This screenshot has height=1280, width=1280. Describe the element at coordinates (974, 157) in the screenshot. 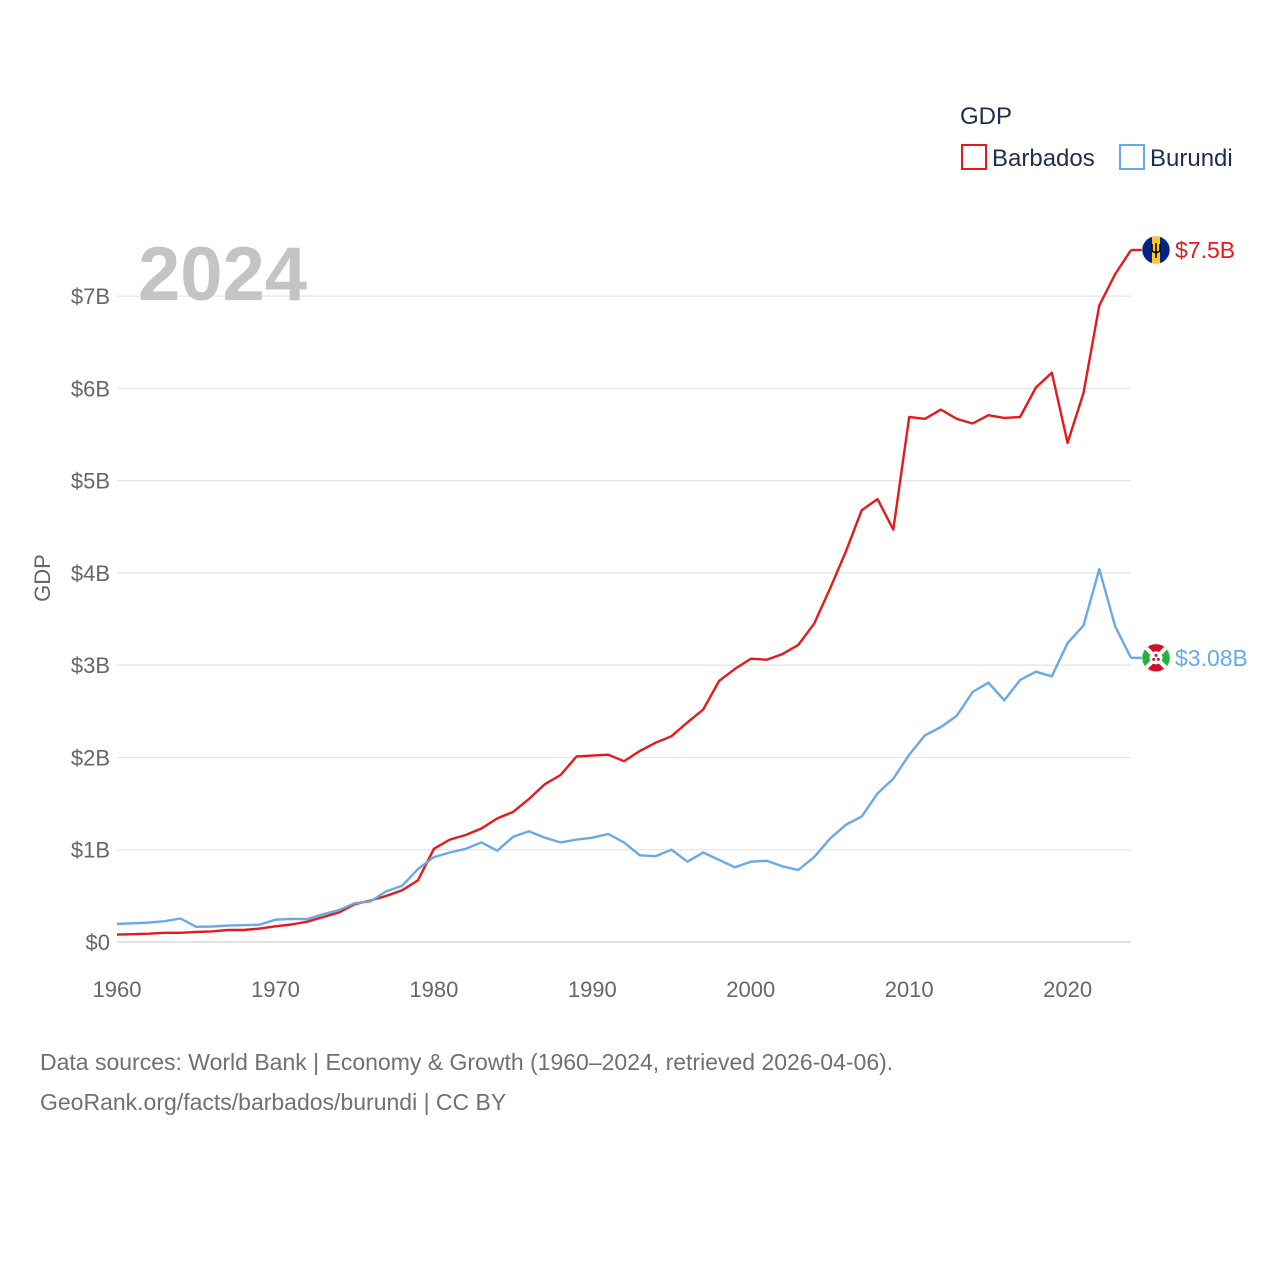

I see `legend-swatch-barbados` at that location.